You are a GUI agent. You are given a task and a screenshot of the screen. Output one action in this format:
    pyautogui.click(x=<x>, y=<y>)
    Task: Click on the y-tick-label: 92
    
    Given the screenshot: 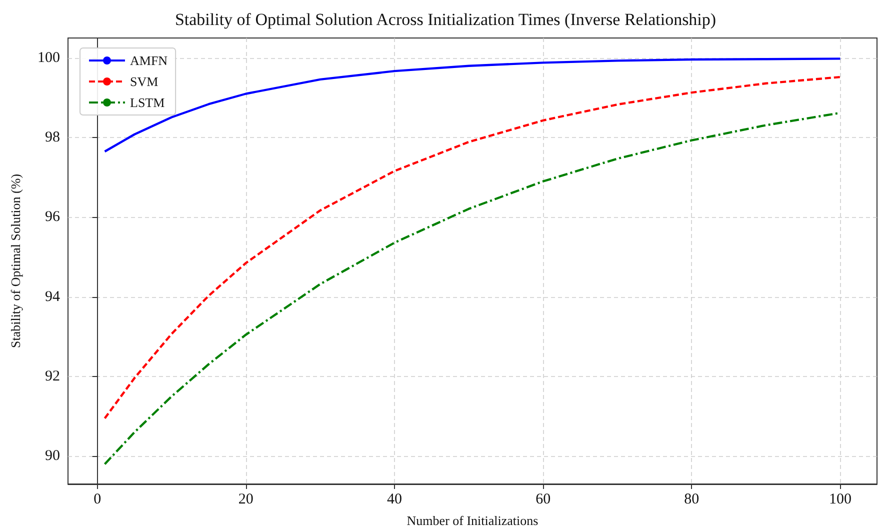 What is the action you would take?
    pyautogui.click(x=52, y=376)
    